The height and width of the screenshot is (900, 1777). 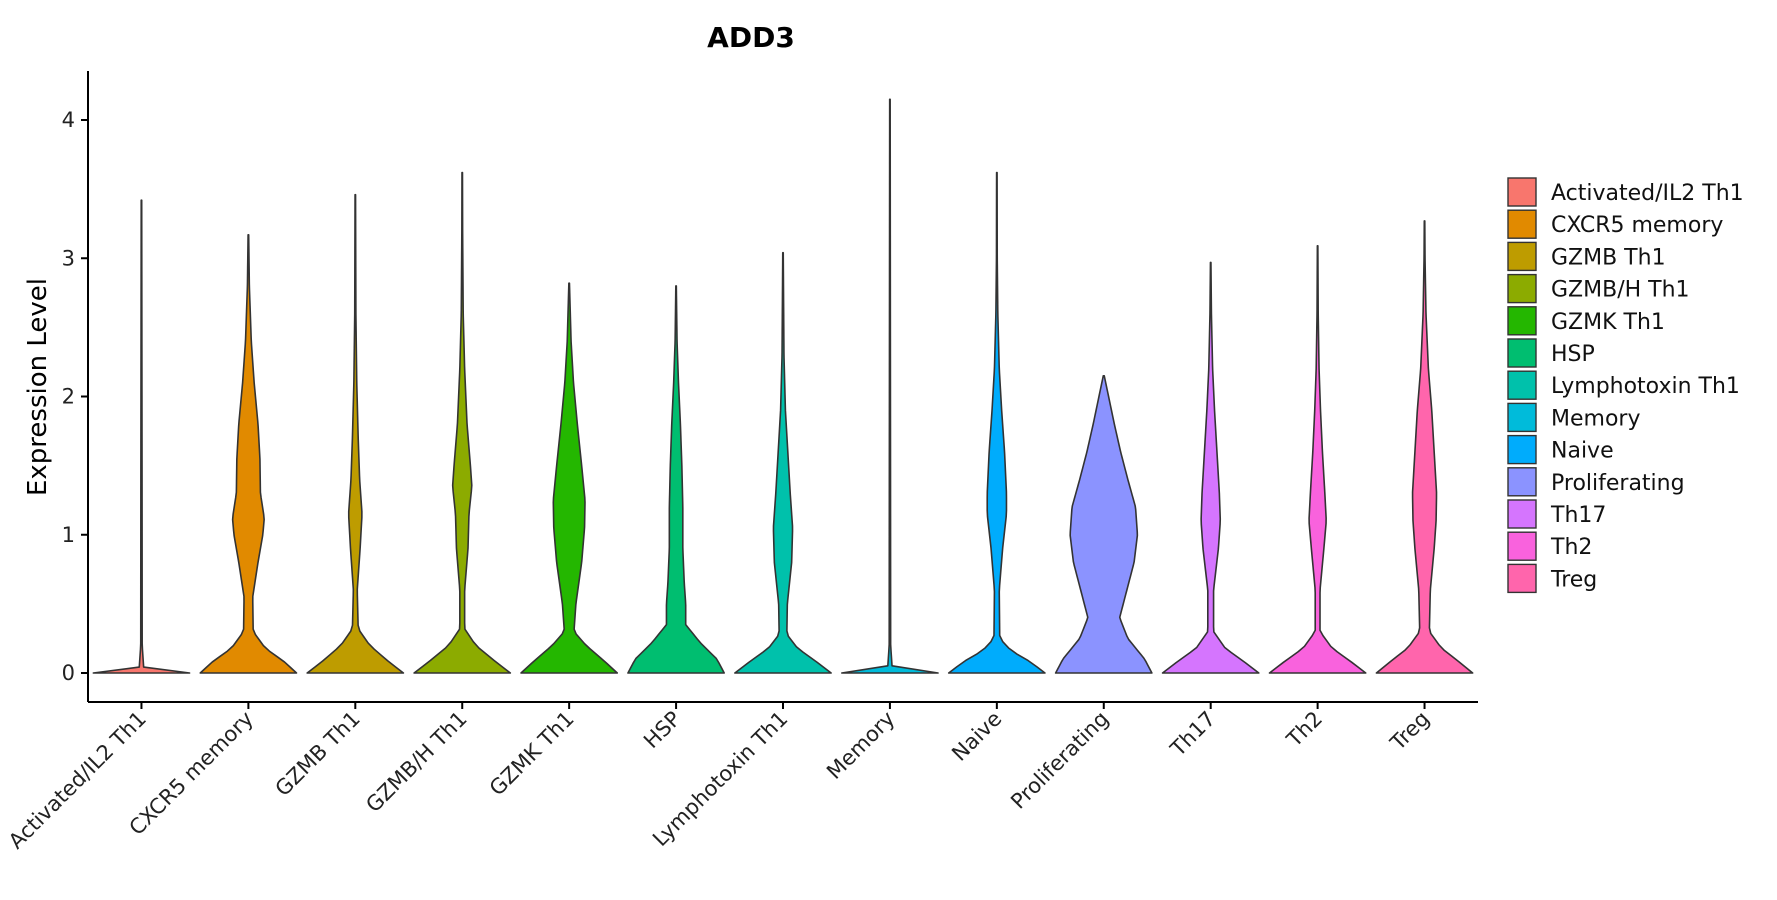 I want to click on y-tick-label: 0, so click(x=68, y=673).